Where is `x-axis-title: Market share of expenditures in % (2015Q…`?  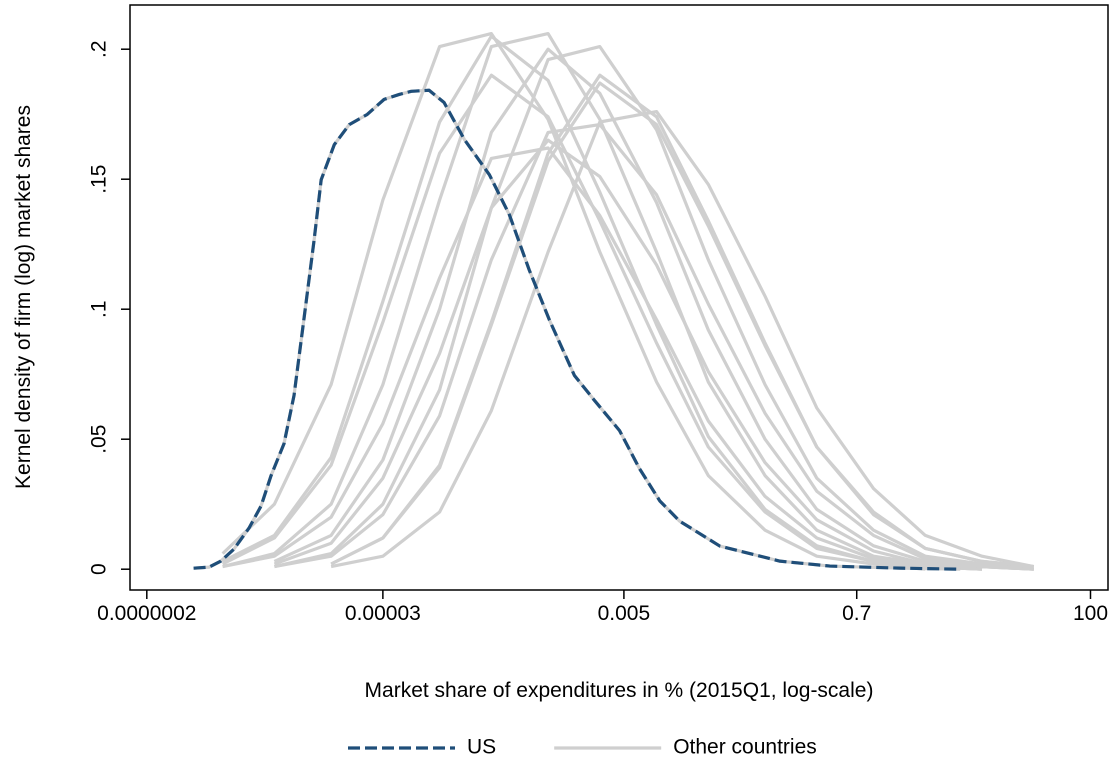
x-axis-title: Market share of expenditures in % (2015Q… is located at coordinates (619, 690).